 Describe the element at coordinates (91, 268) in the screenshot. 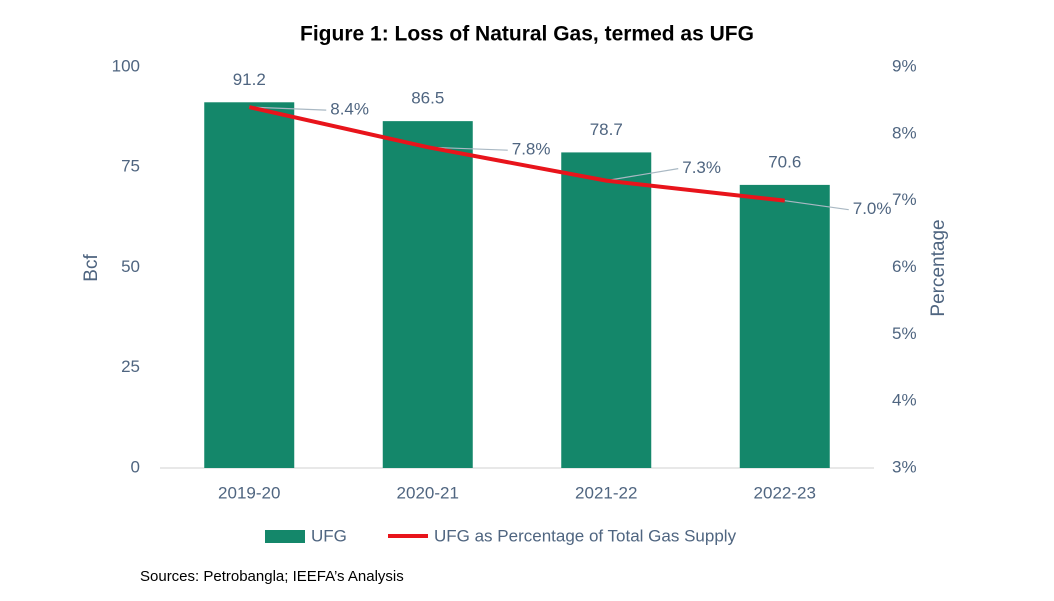

I see `y-axis-title: Bcf` at that location.